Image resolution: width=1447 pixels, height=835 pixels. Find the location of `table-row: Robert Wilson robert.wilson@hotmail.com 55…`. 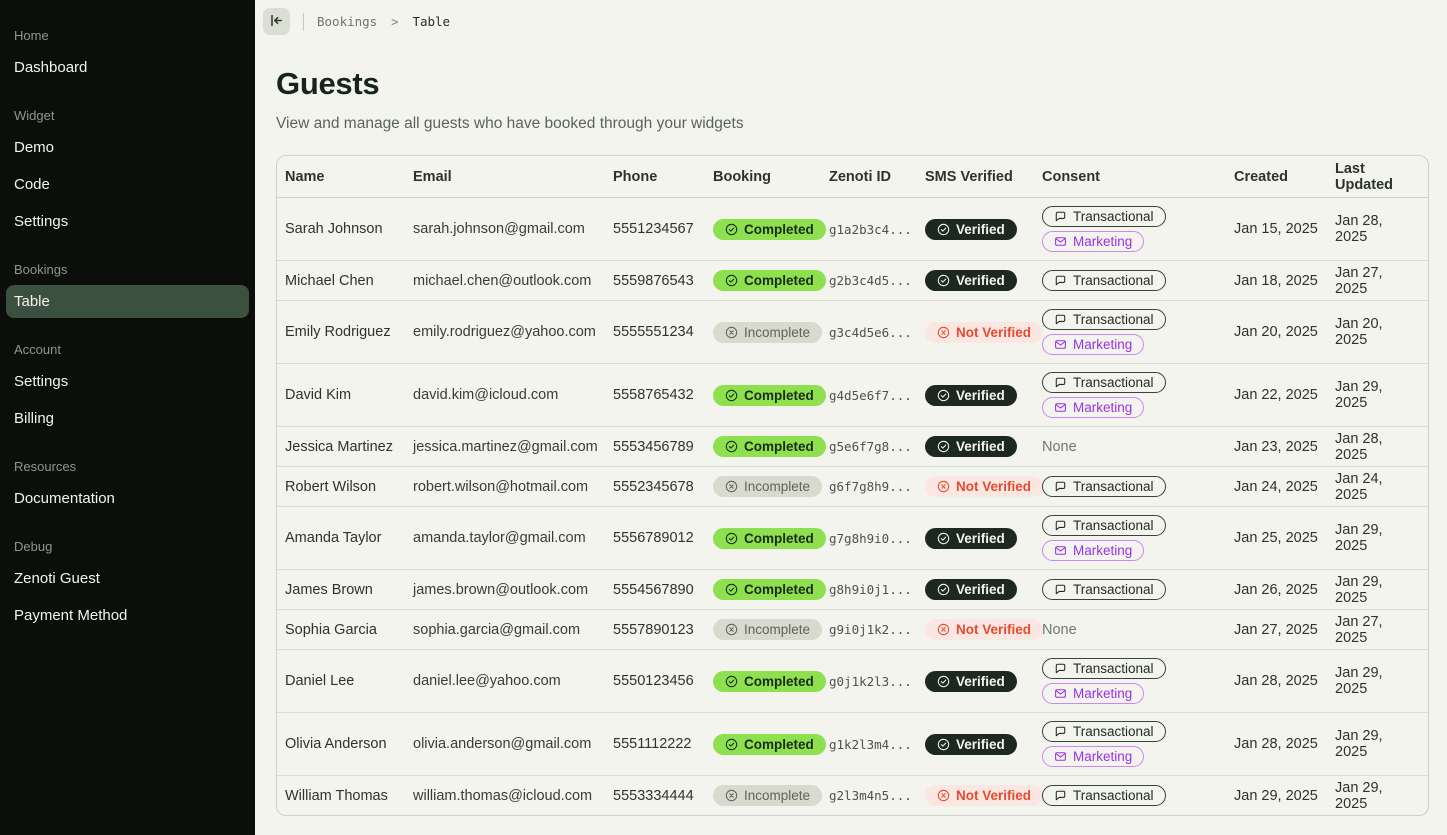

table-row: Robert Wilson robert.wilson@hotmail.com 55… is located at coordinates (852, 487).